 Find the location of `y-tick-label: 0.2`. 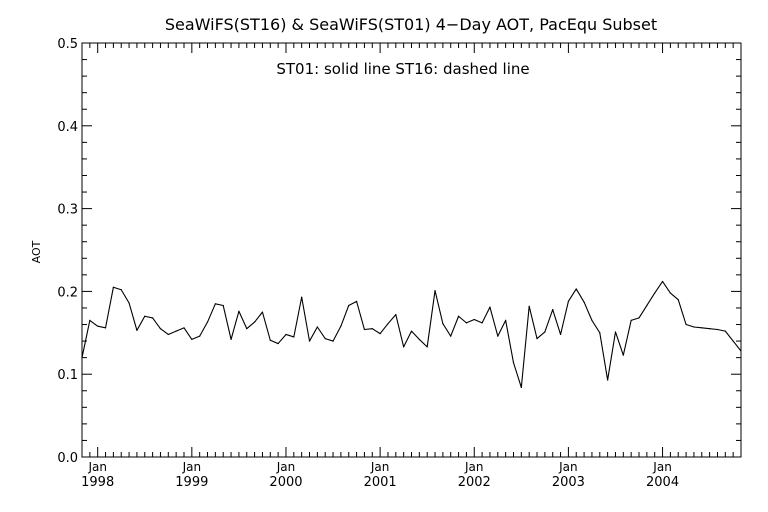

y-tick-label: 0.2 is located at coordinates (67, 292).